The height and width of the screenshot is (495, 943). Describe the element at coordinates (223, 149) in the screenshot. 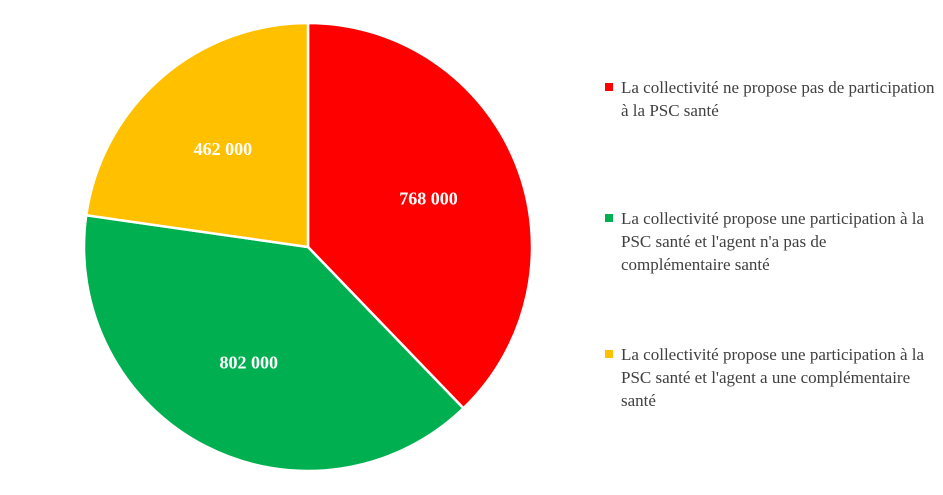

I see `pie-slice-label-3: 462 000` at that location.